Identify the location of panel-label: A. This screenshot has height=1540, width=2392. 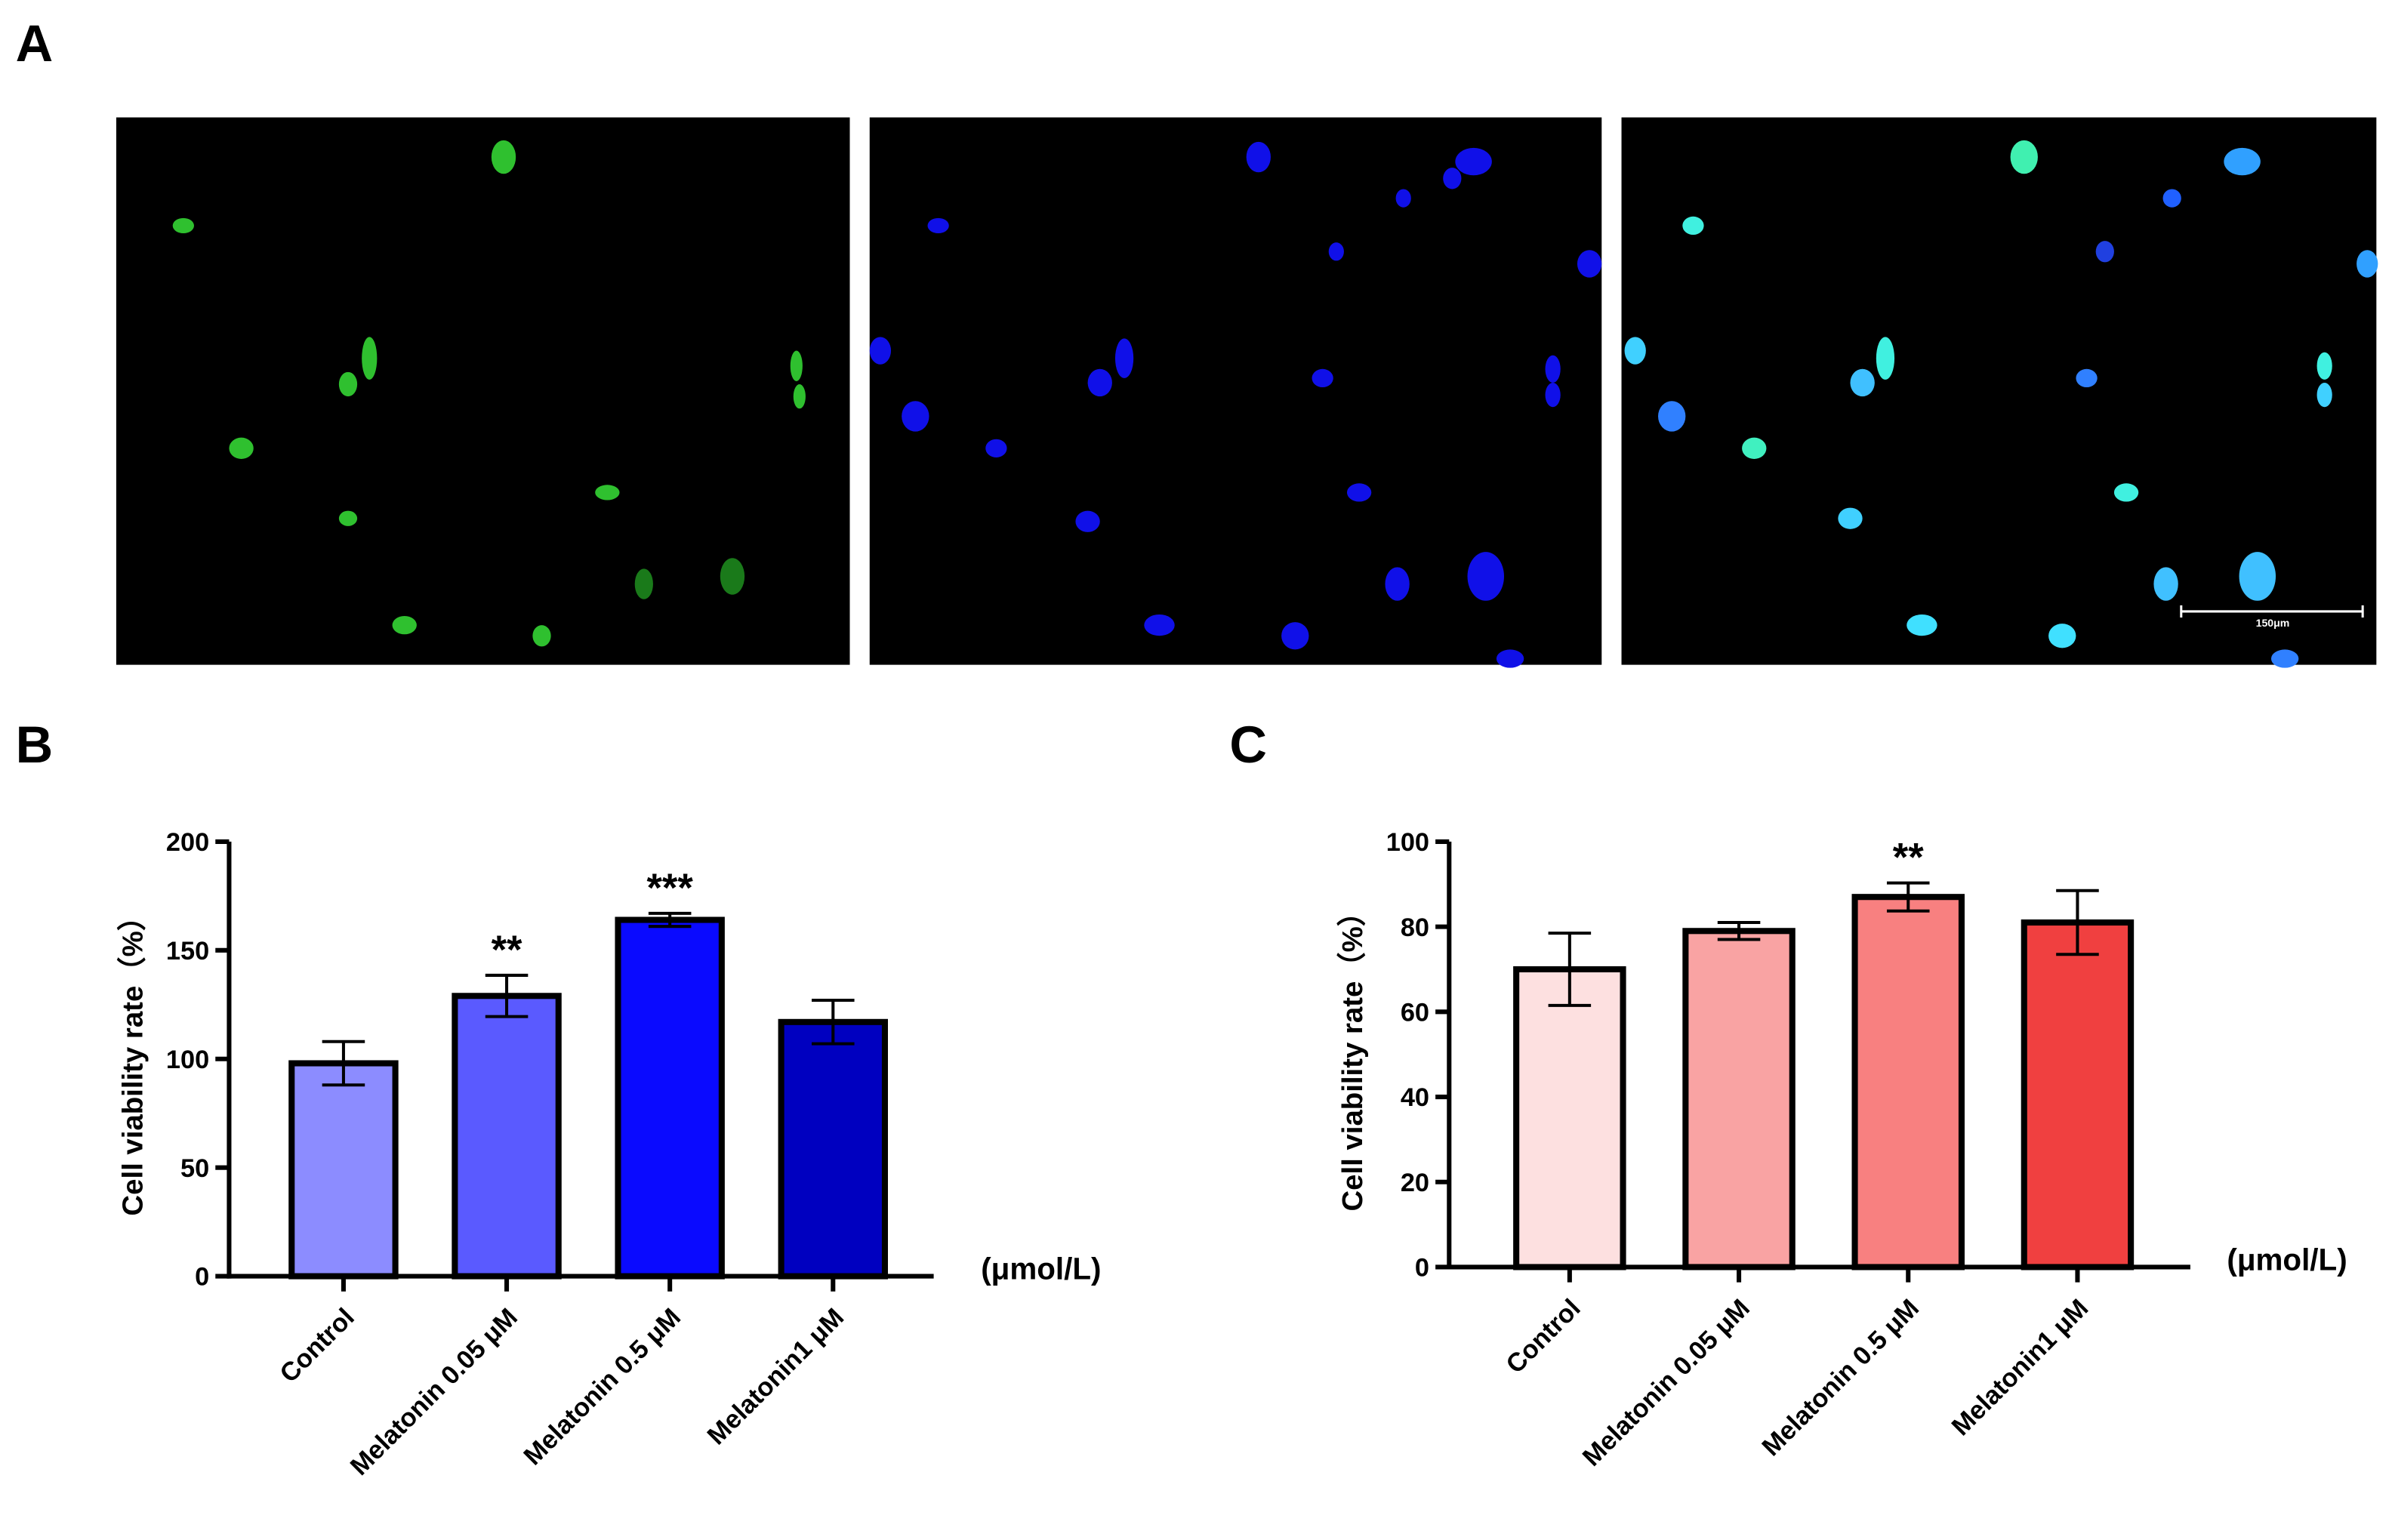
(35, 43).